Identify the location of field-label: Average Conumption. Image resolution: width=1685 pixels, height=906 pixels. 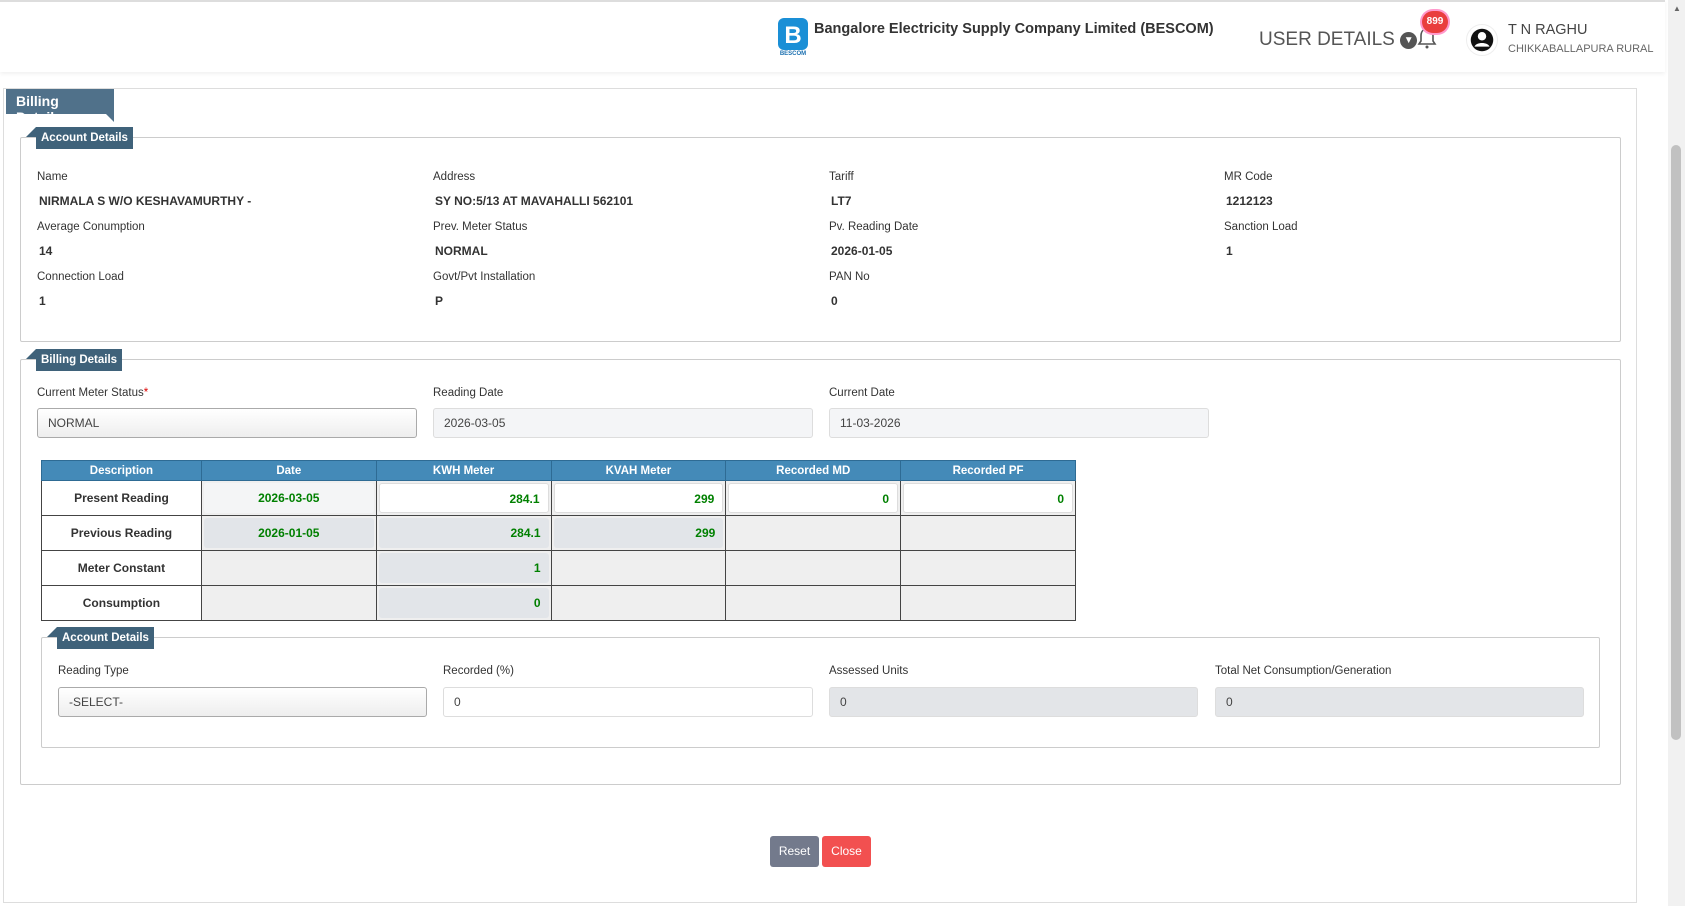
(91, 227).